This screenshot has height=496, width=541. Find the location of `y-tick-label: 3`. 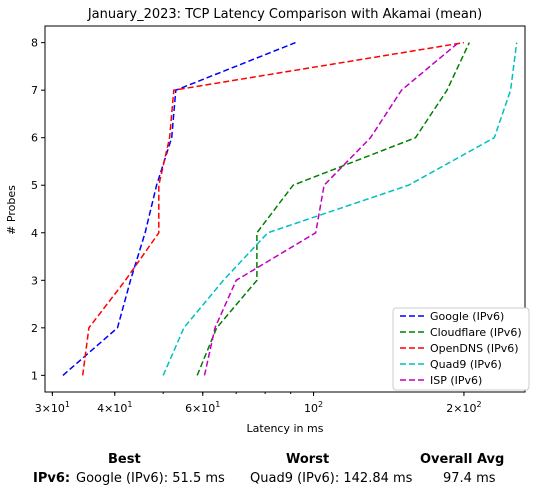

y-tick-label: 3 is located at coordinates (34, 280).